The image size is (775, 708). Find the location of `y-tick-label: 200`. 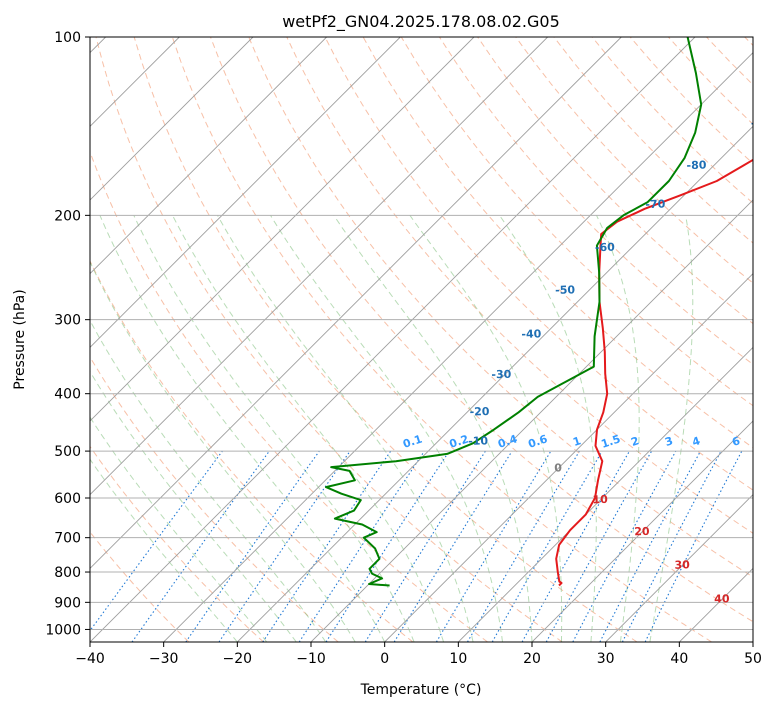

y-tick-label: 200 is located at coordinates (67, 216).